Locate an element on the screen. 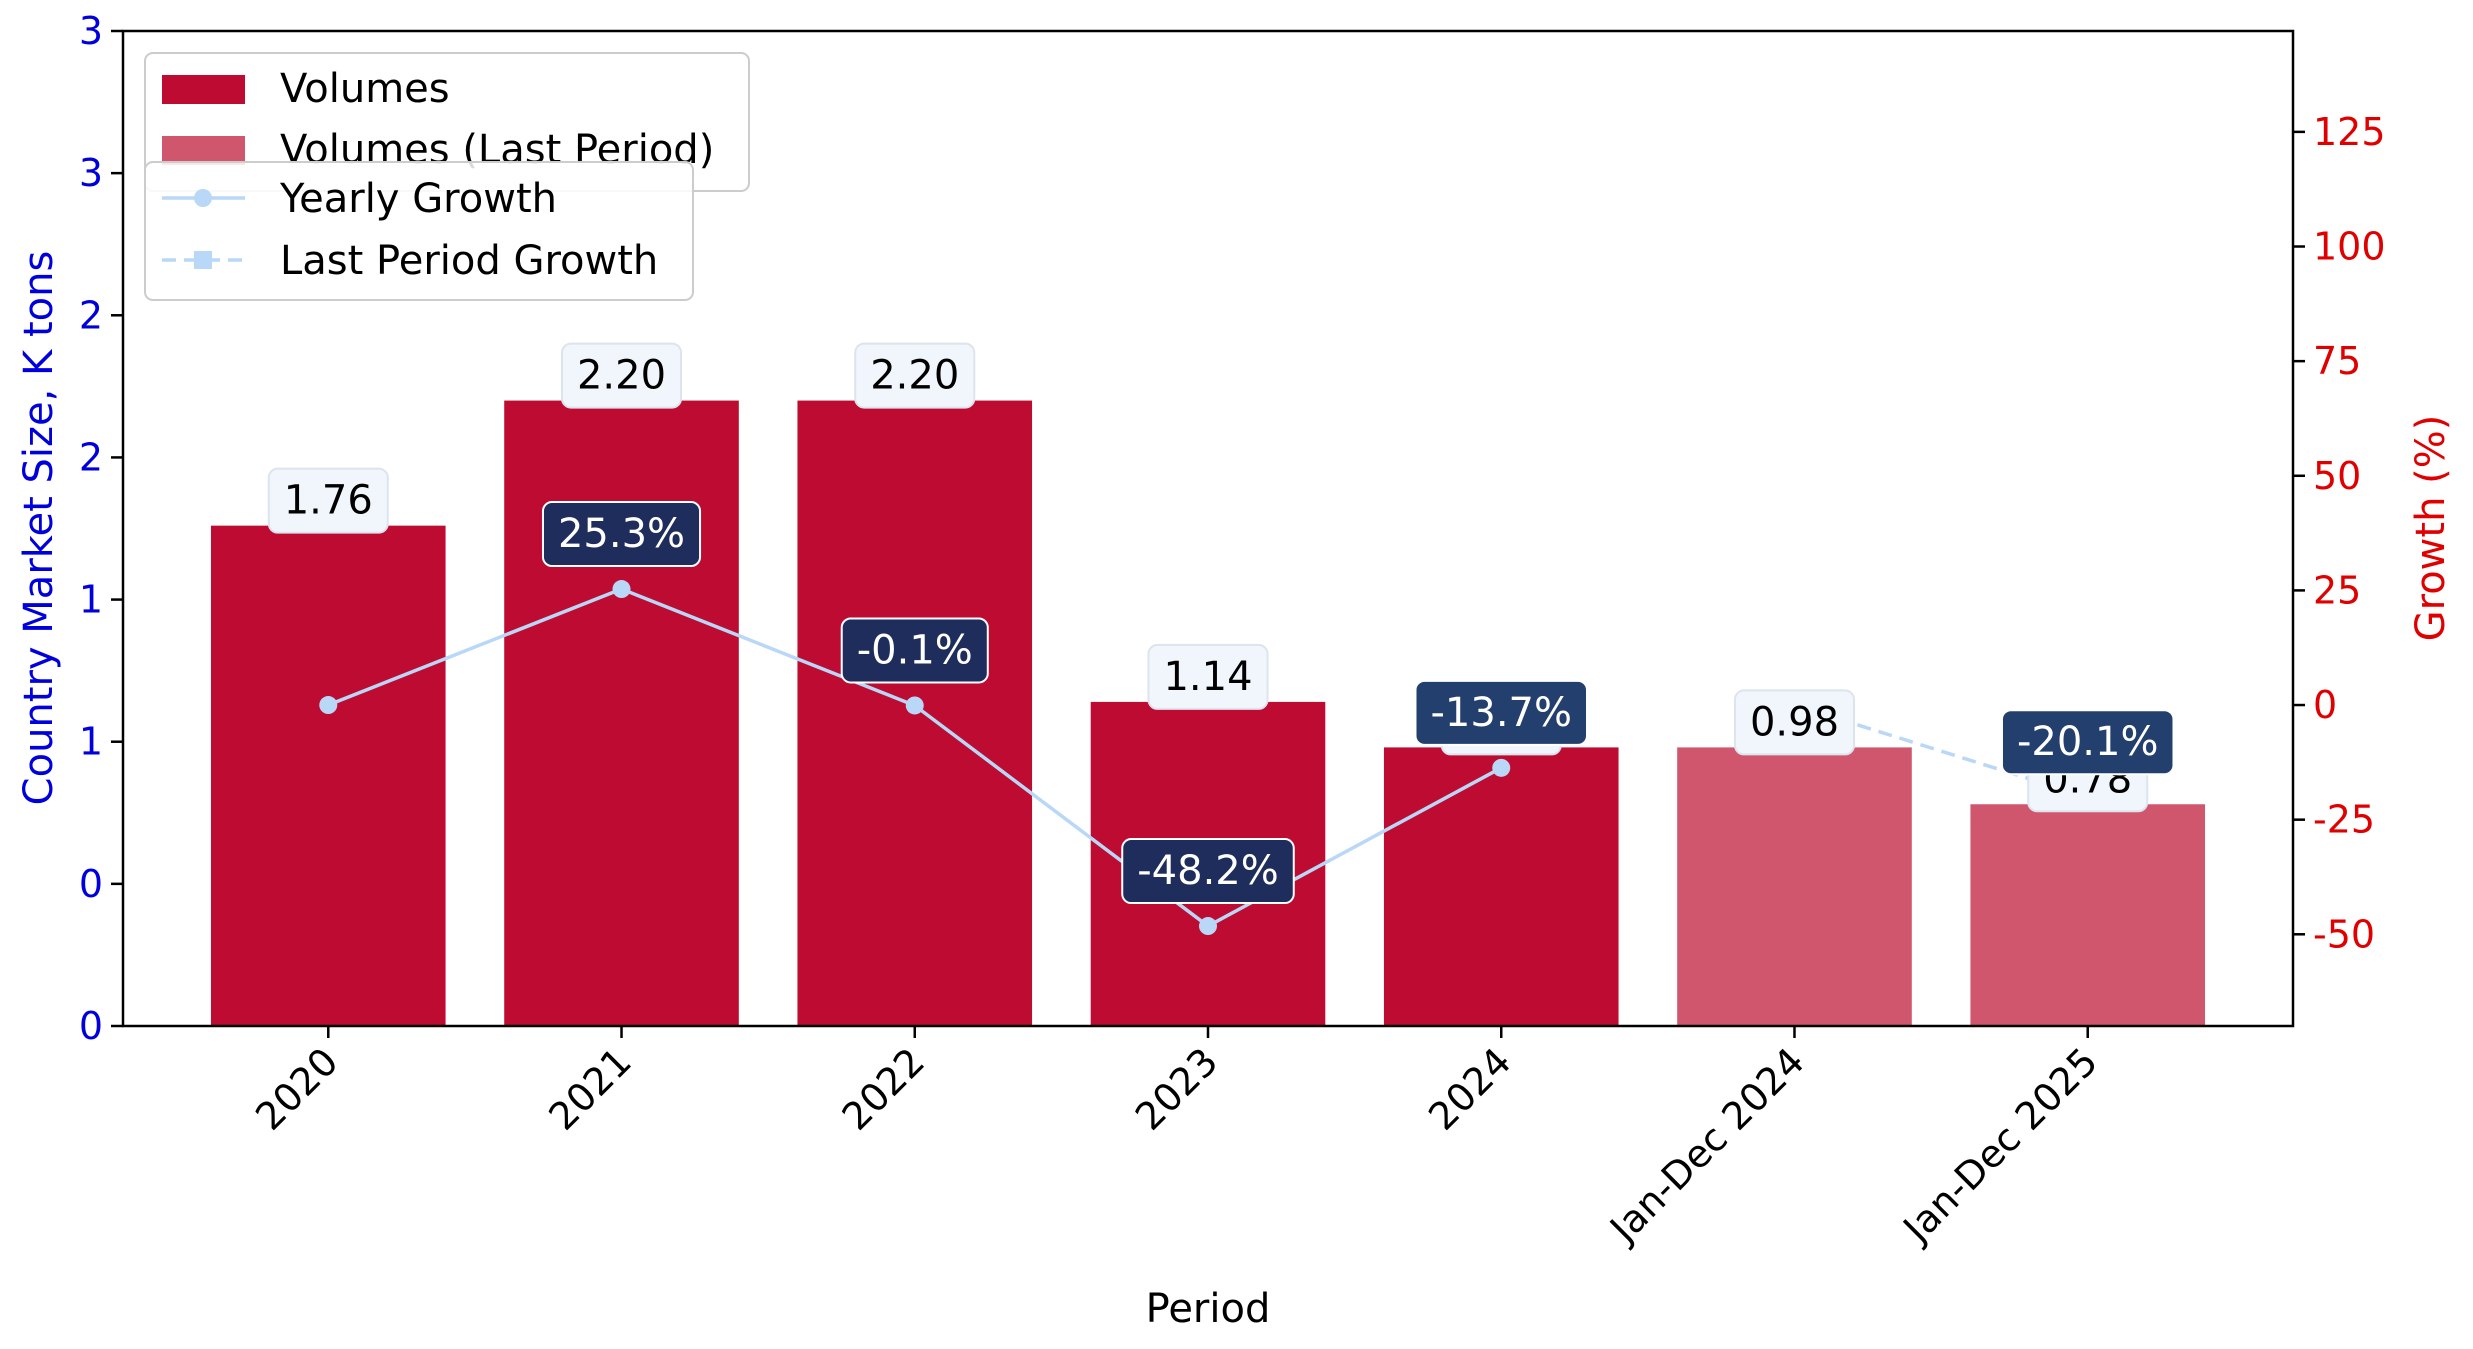 This screenshot has height=1349, width=2473. y2-tick-label-0: -50 is located at coordinates (2344, 934).